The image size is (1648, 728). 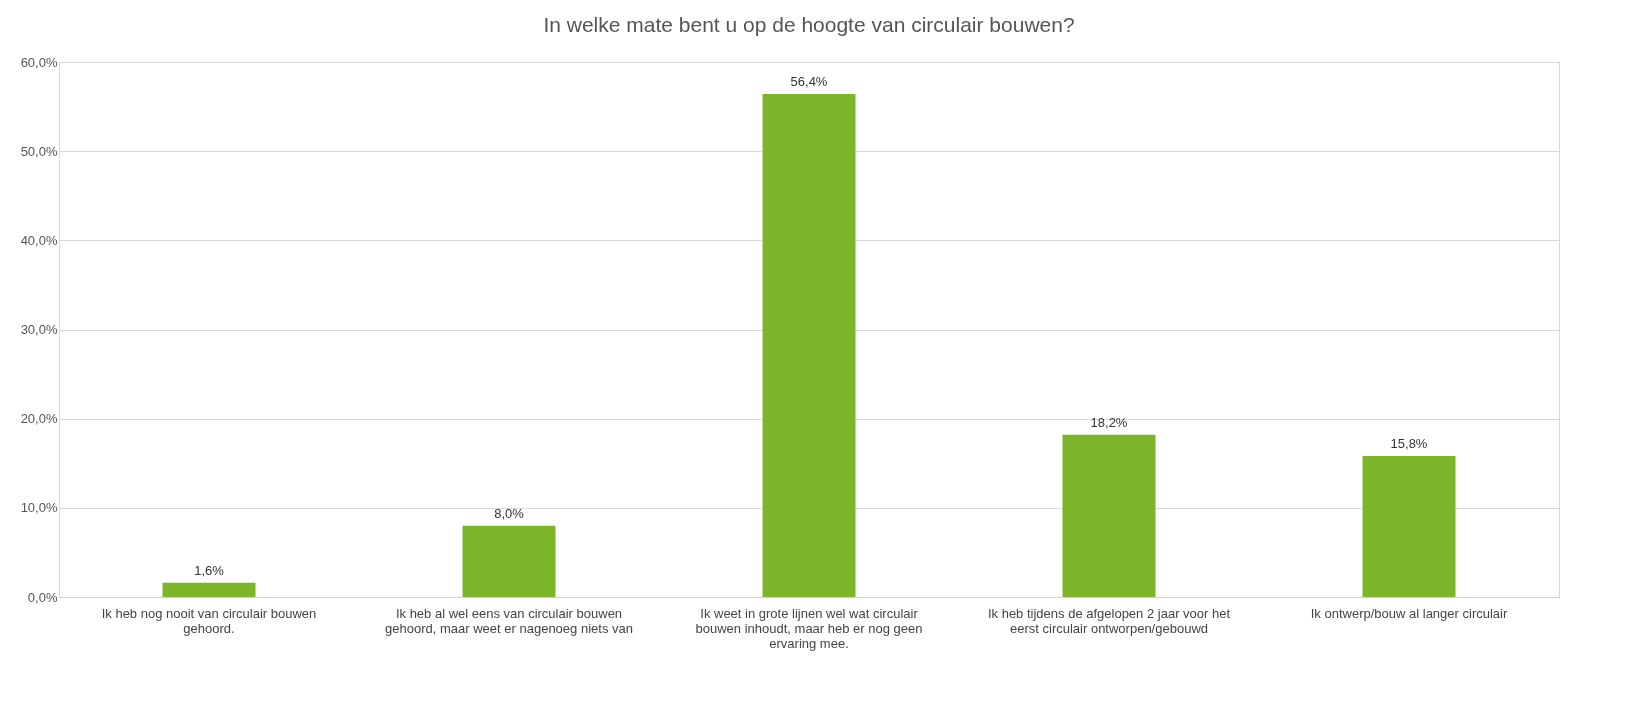 What do you see at coordinates (209, 620) in the screenshot?
I see `x-tick-label: Ik heb nog nooit van circulair bouwen gehoord.` at bounding box center [209, 620].